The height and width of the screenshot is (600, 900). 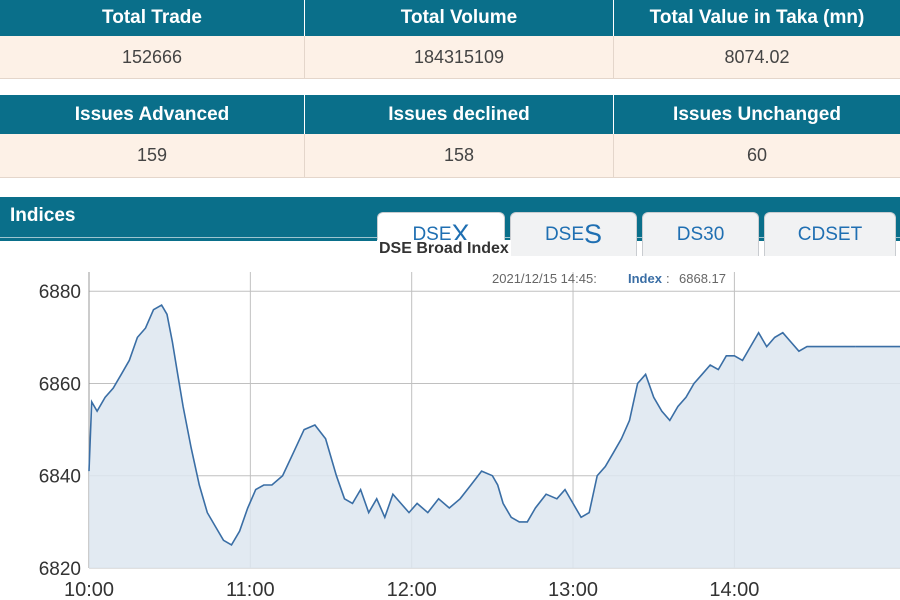 What do you see at coordinates (444, 249) in the screenshot?
I see `chart-title: DSE Broad Index` at bounding box center [444, 249].